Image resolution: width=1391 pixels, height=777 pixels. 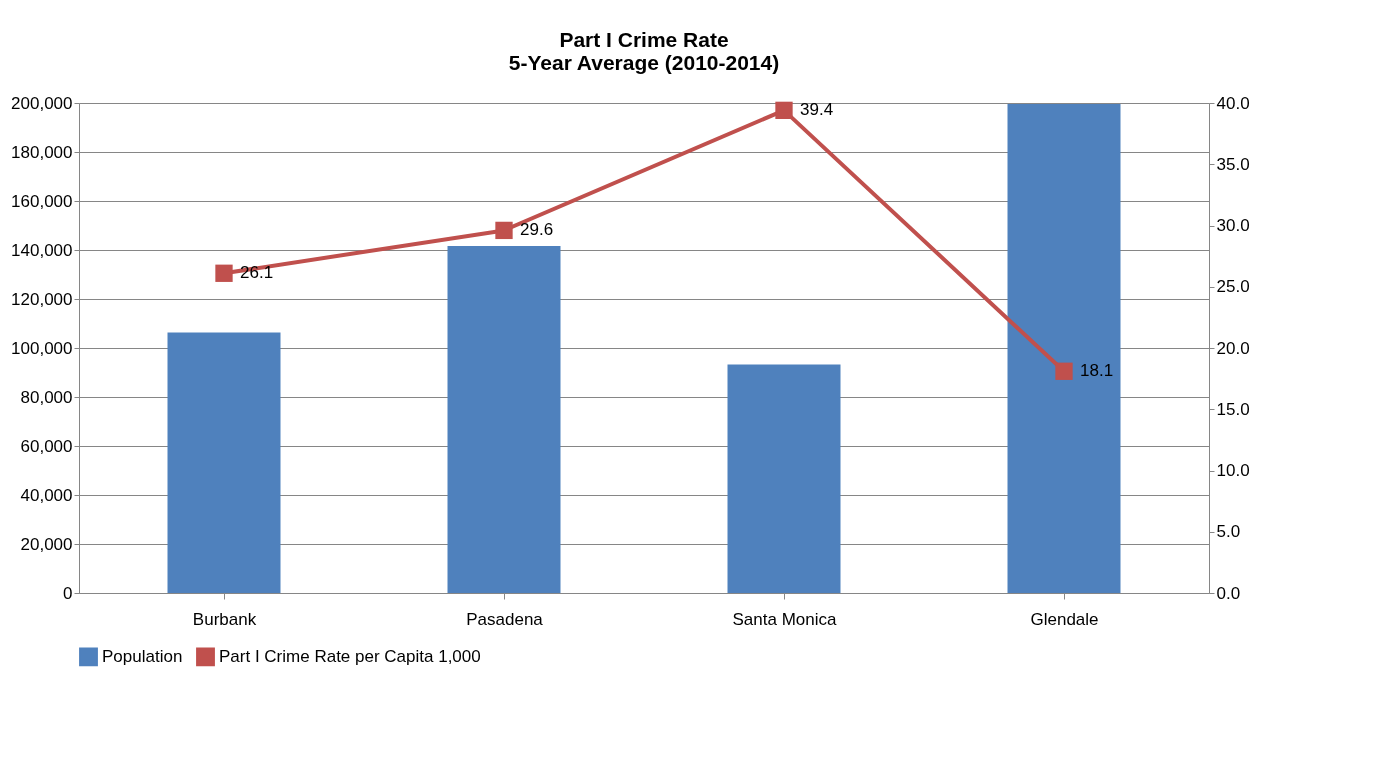 I want to click on data-label: 29.6, so click(x=537, y=230).